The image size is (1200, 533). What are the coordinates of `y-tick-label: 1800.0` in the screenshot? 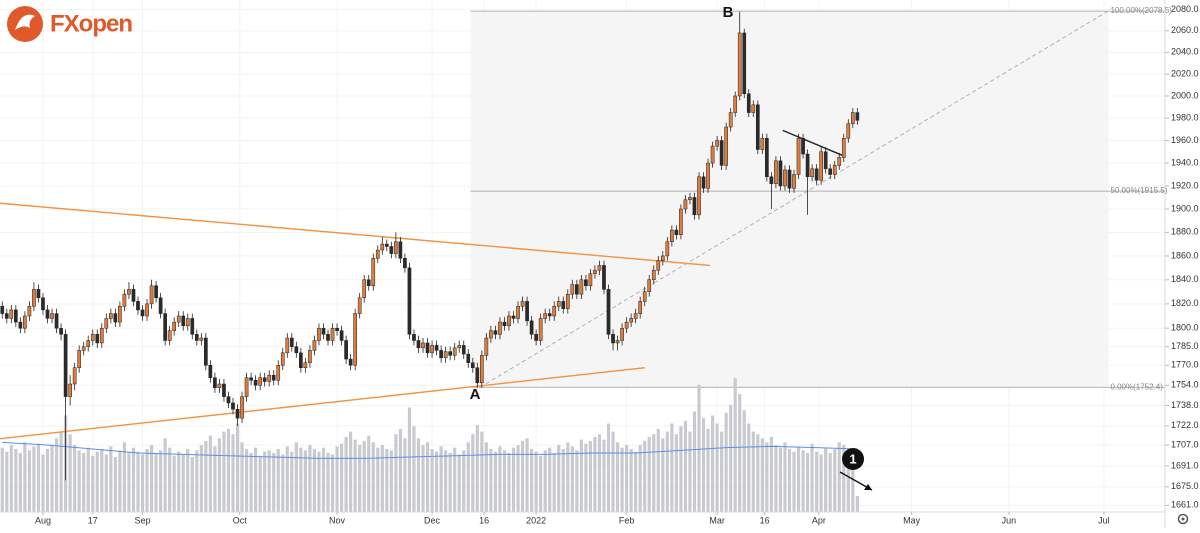 It's located at (1185, 328).